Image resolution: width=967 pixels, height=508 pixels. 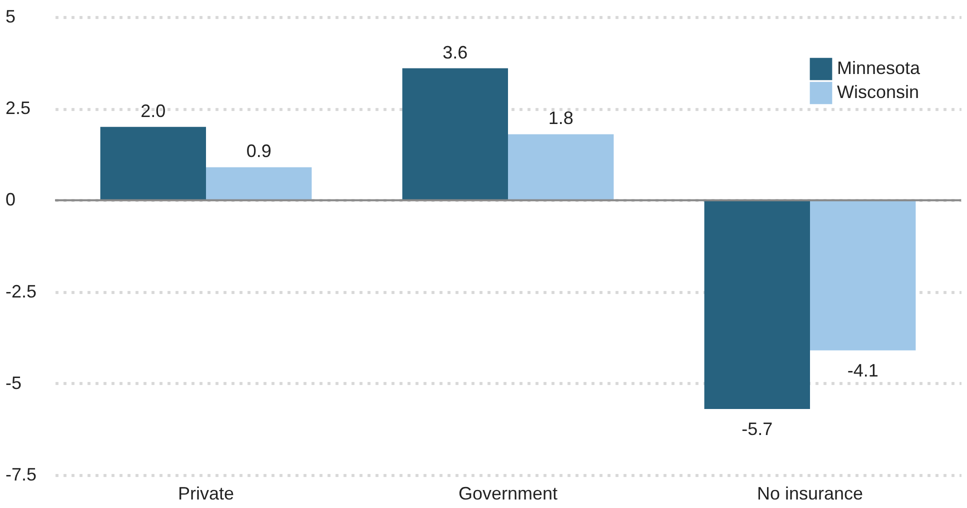 What do you see at coordinates (455, 52) in the screenshot?
I see `data-label: 3.6` at bounding box center [455, 52].